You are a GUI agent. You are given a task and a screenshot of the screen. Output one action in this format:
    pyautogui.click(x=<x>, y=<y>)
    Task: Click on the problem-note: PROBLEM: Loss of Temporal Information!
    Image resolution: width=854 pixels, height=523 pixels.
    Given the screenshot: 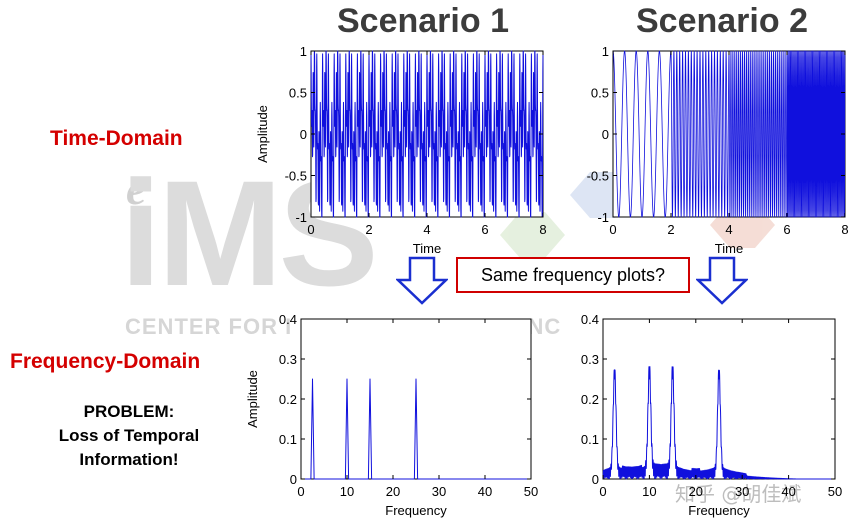 What is the action you would take?
    pyautogui.click(x=129, y=436)
    